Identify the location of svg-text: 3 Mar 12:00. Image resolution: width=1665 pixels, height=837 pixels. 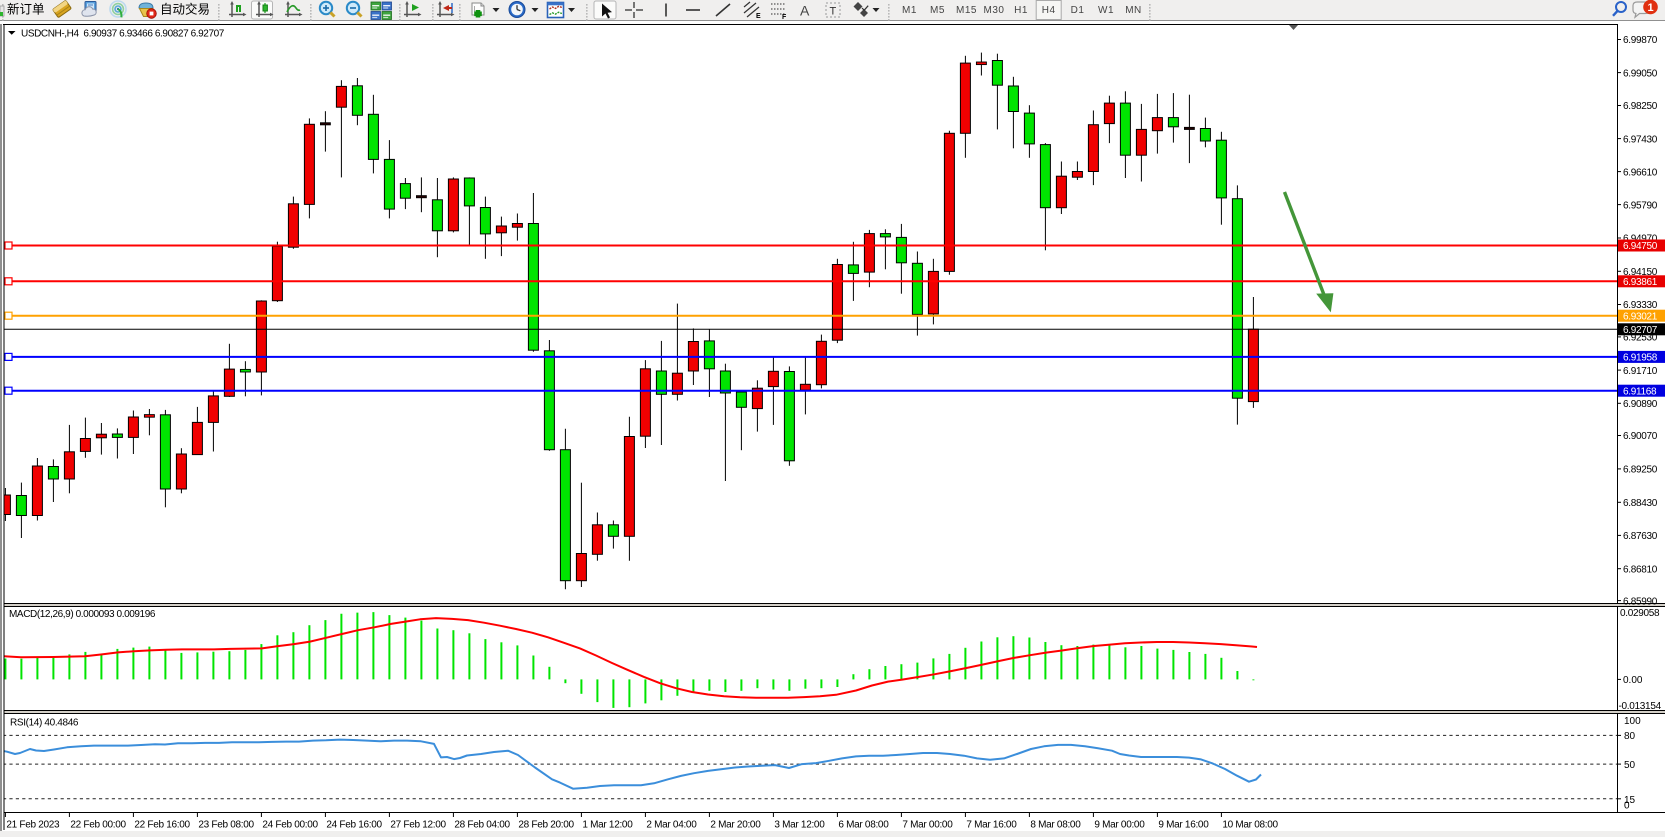
(799, 825).